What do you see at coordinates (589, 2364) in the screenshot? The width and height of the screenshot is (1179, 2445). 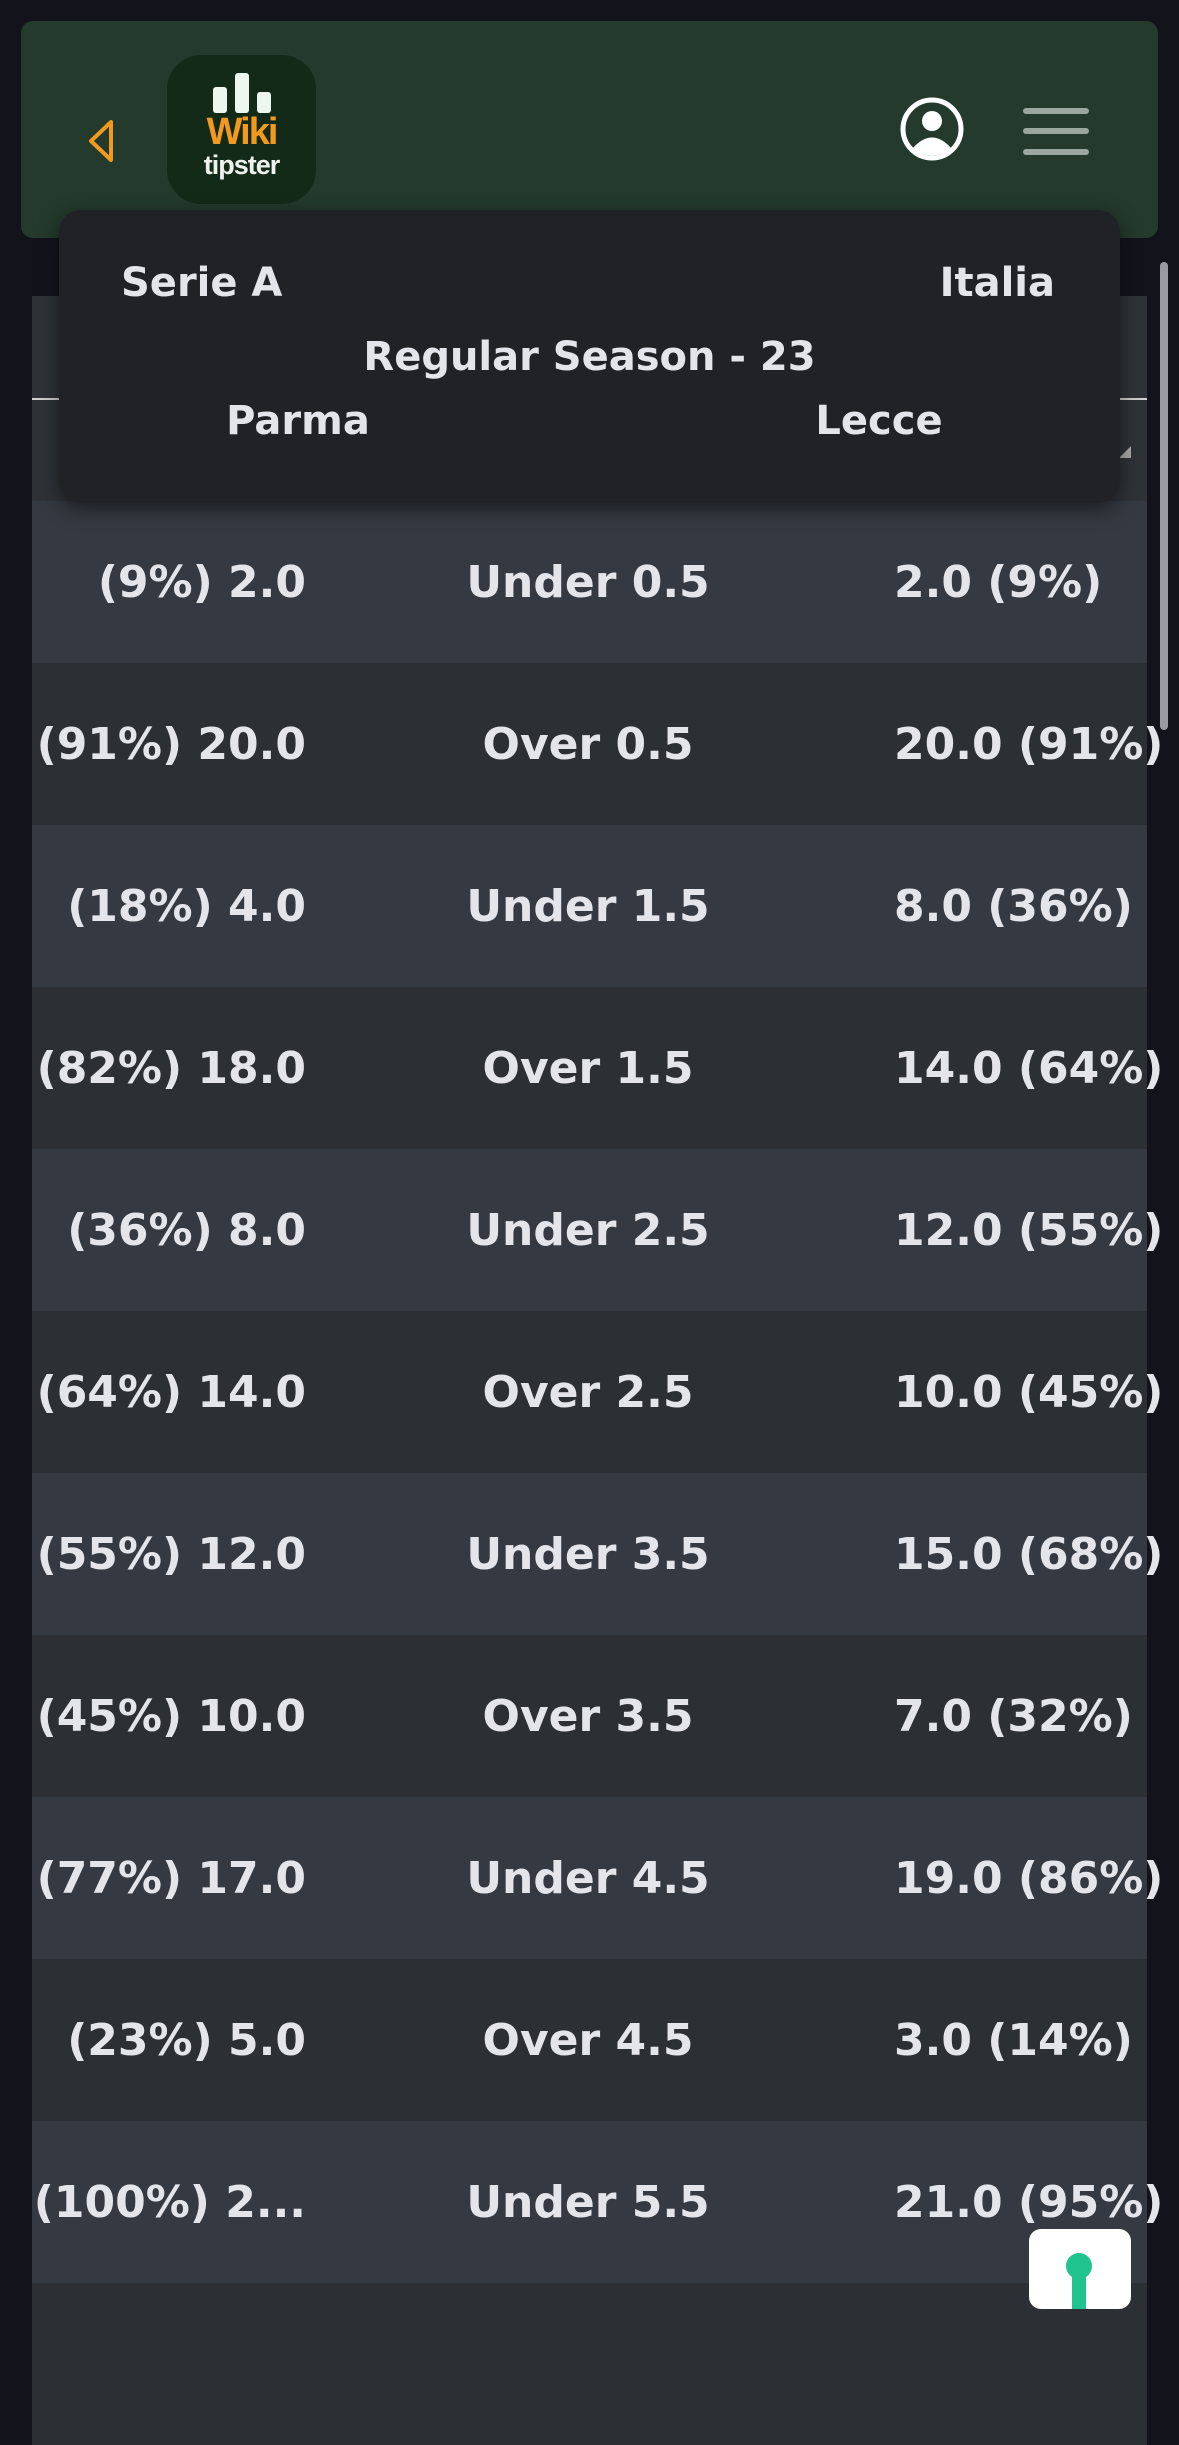 I see `table-row` at bounding box center [589, 2364].